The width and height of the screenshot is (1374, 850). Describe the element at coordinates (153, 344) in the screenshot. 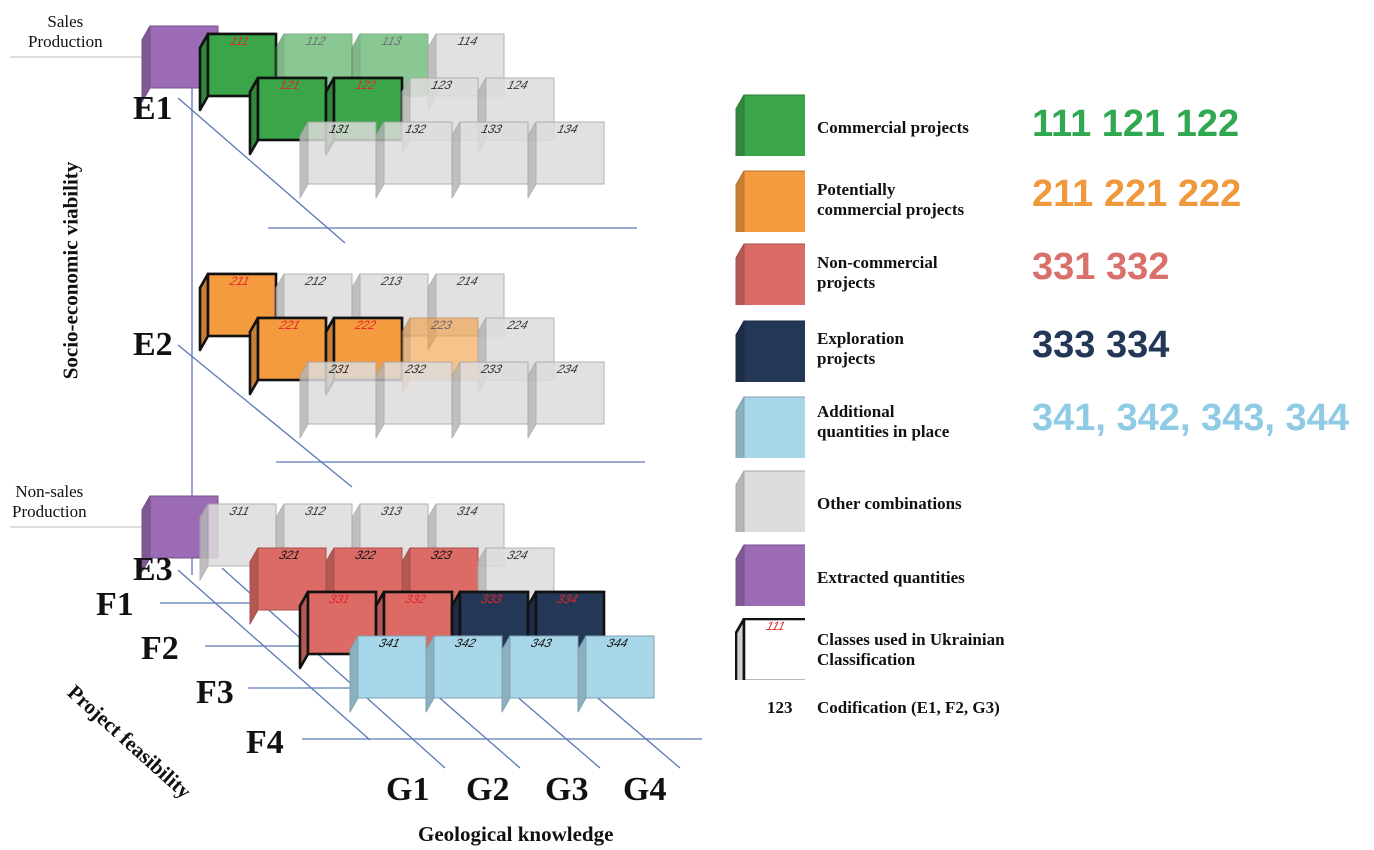

I see `e2-label: E2` at that location.